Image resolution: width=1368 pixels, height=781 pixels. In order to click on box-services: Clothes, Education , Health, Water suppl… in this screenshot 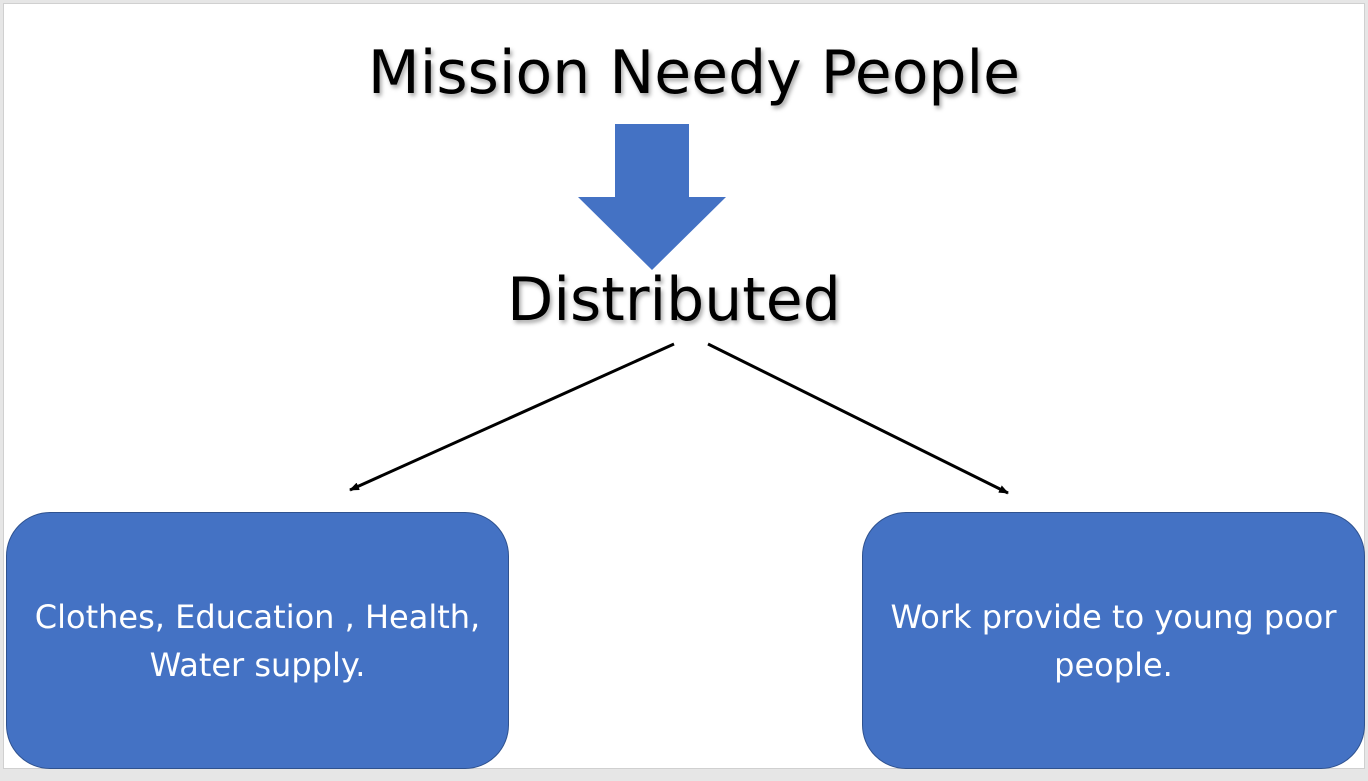, I will do `click(257, 640)`.